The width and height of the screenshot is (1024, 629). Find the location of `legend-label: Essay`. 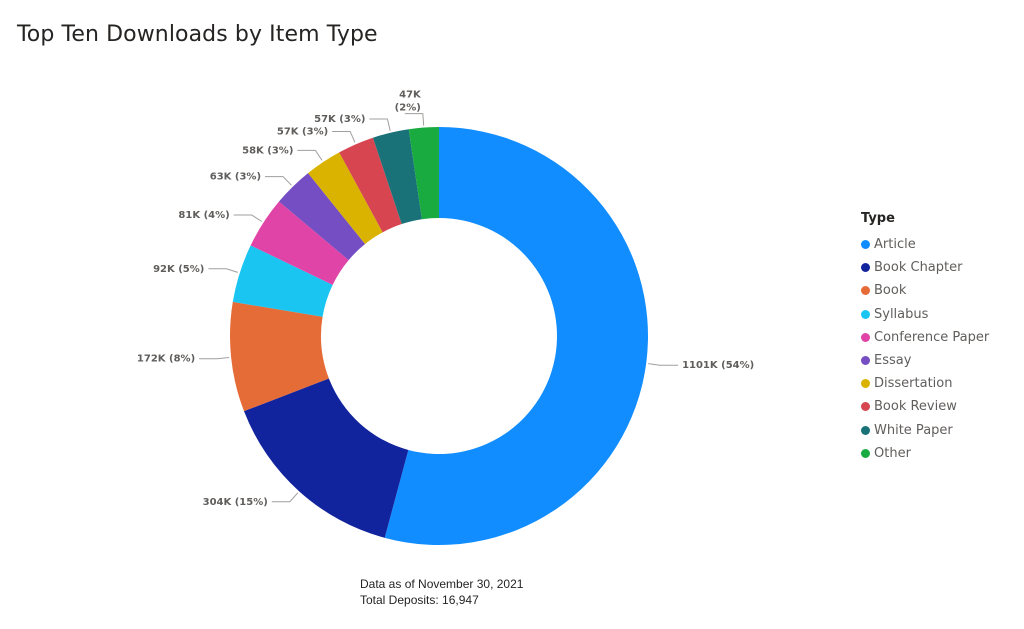

legend-label: Essay is located at coordinates (893, 361).